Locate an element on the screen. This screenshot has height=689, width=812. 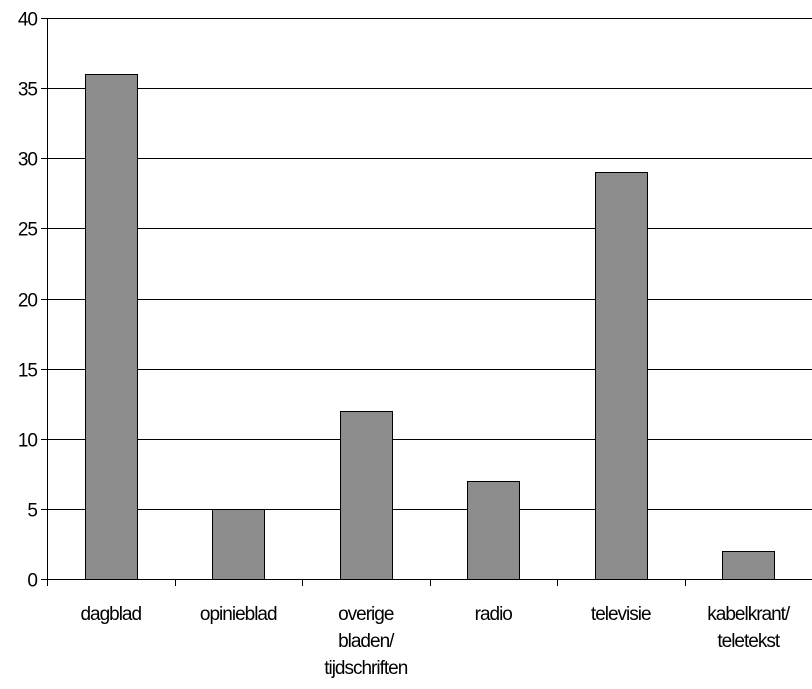
x-category-label: radio is located at coordinates (494, 614).